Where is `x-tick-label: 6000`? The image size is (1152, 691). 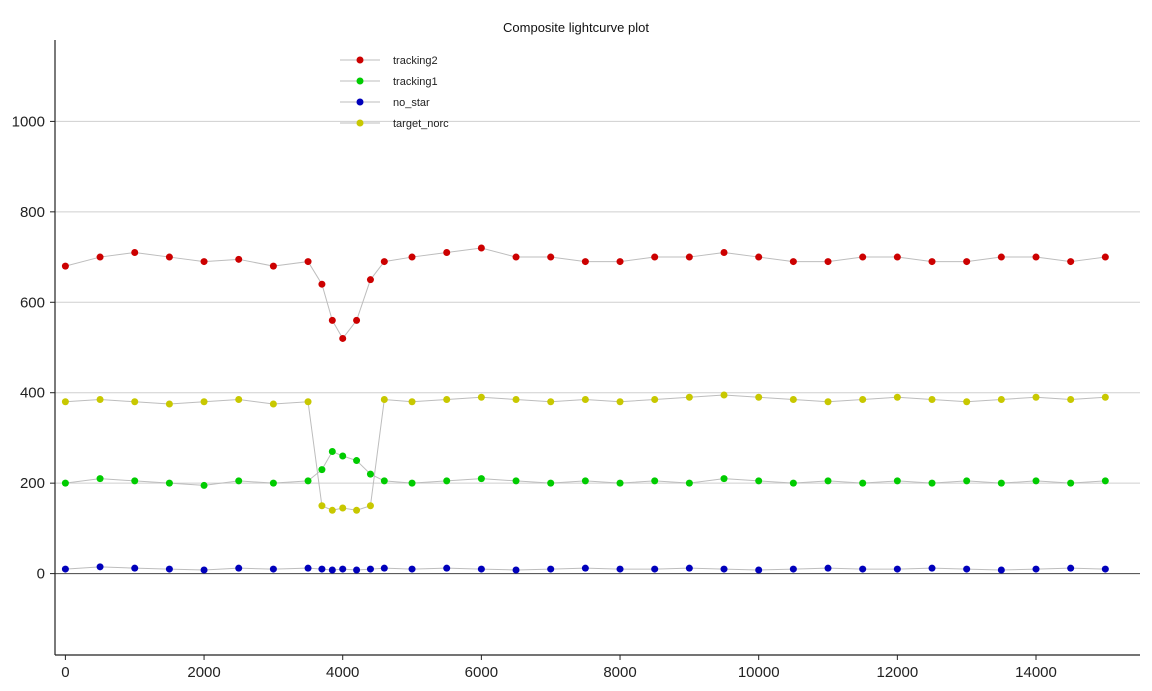
x-tick-label: 6000 is located at coordinates (481, 672).